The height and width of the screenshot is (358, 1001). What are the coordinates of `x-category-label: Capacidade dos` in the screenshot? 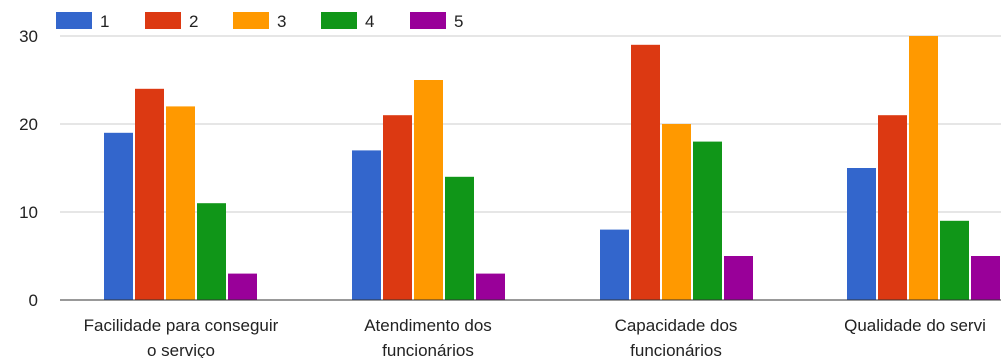 It's located at (676, 325).